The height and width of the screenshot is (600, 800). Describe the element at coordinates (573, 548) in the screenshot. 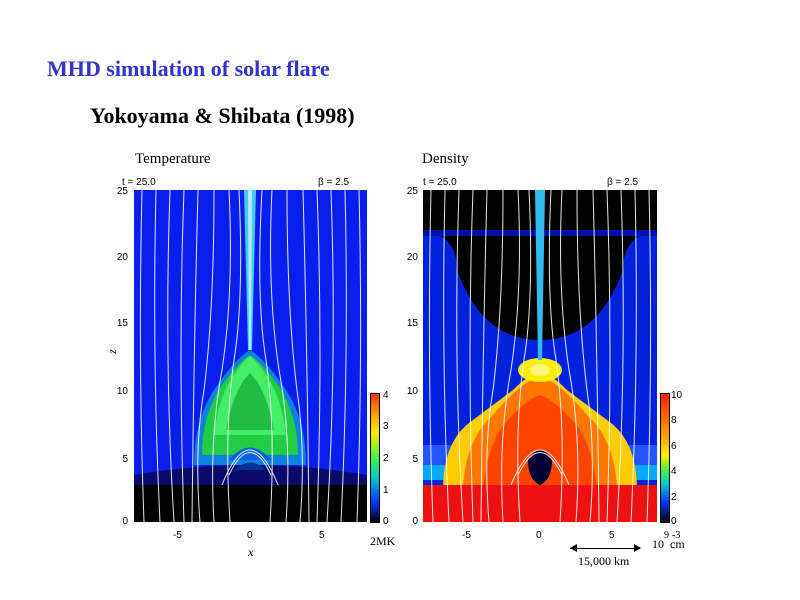

I see `scale-bar-left-arrow` at that location.